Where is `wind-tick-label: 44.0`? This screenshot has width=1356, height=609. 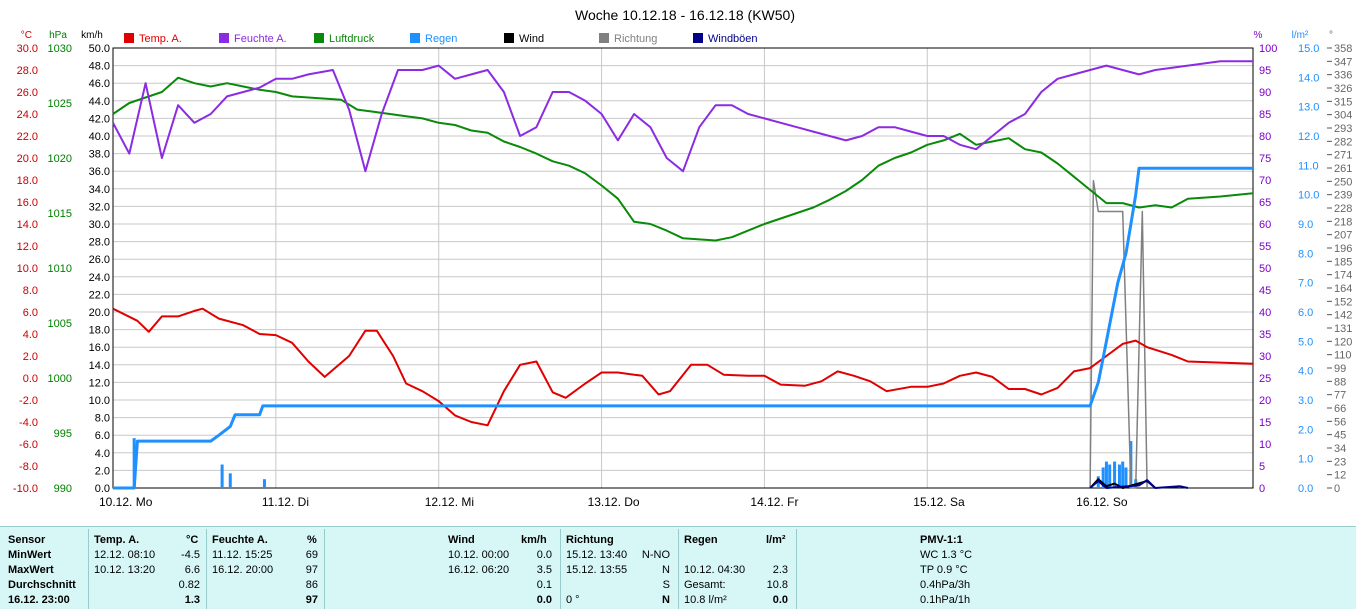 wind-tick-label: 44.0 is located at coordinates (99, 102).